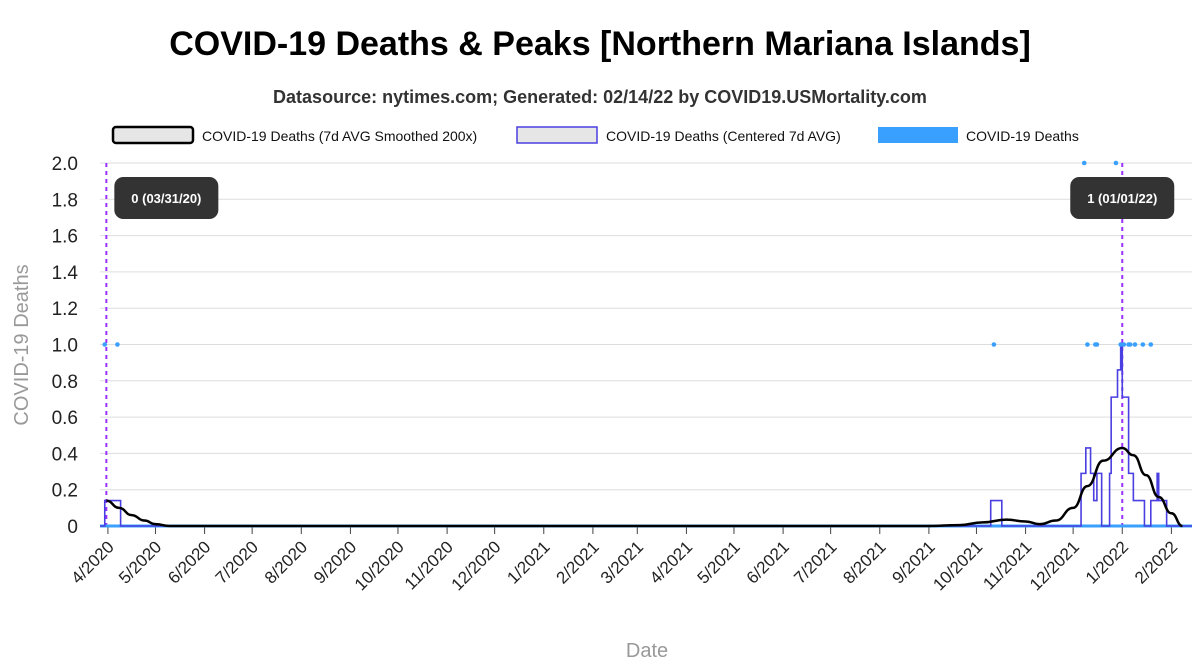 This screenshot has width=1200, height=670. What do you see at coordinates (65, 200) in the screenshot?
I see `y-tick-label: 1.8` at bounding box center [65, 200].